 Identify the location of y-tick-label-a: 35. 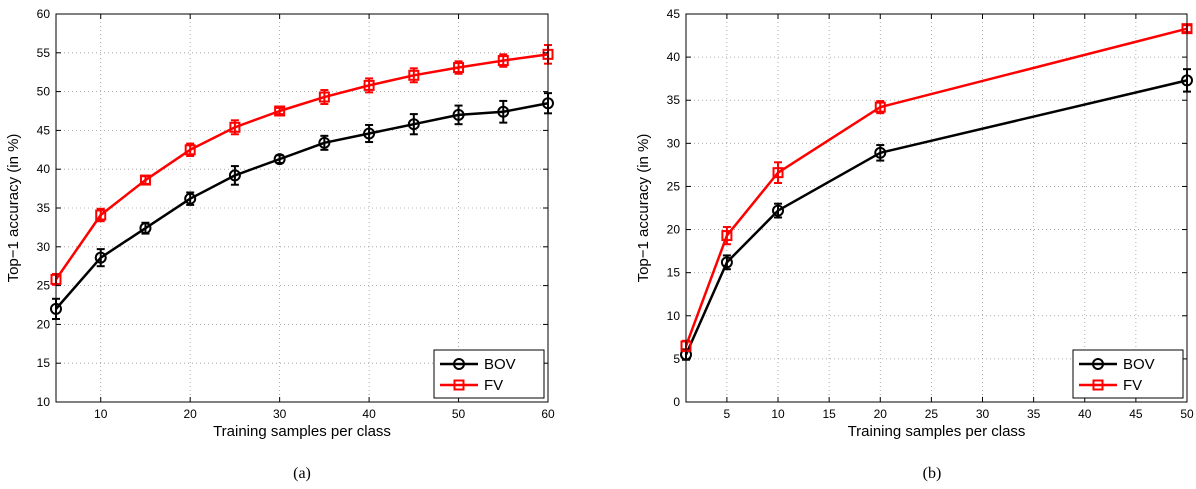
(44, 208).